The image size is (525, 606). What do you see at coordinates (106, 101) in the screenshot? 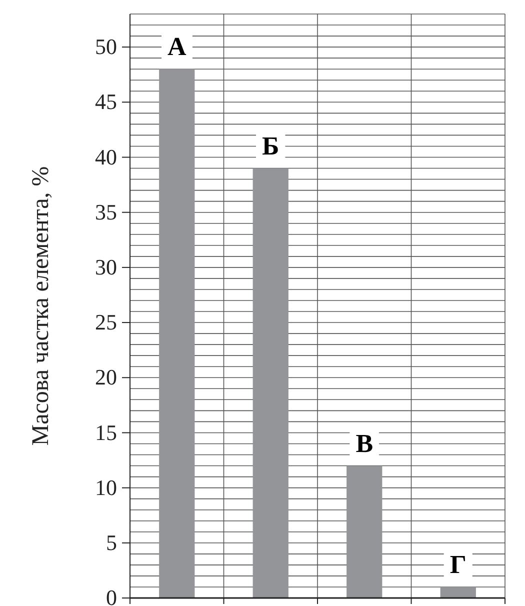
I see `y-tick-label: 45` at bounding box center [106, 101].